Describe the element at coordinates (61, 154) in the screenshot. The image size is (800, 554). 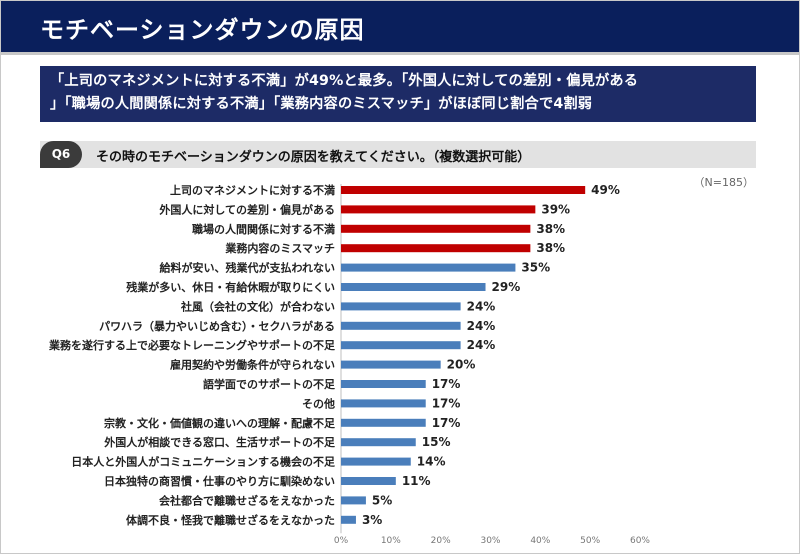
I see `question-badge: Q6` at that location.